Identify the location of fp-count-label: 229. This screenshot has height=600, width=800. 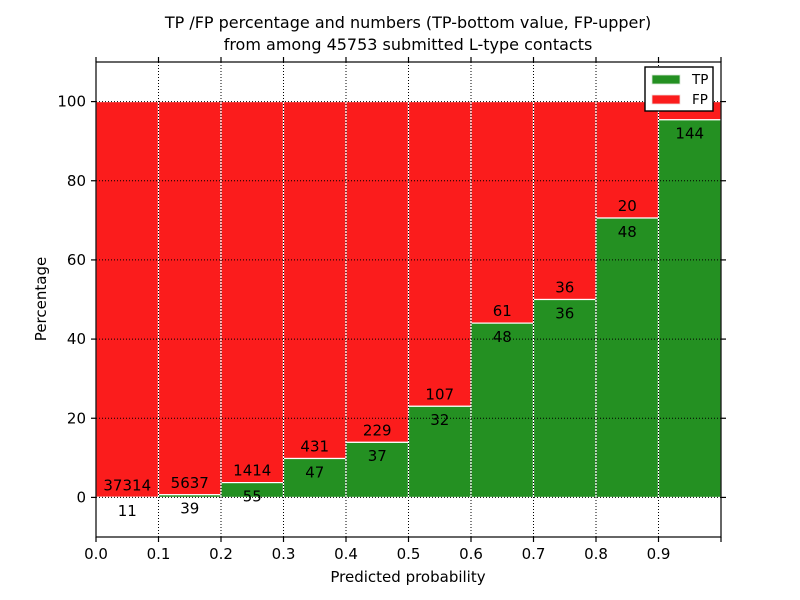
(377, 430).